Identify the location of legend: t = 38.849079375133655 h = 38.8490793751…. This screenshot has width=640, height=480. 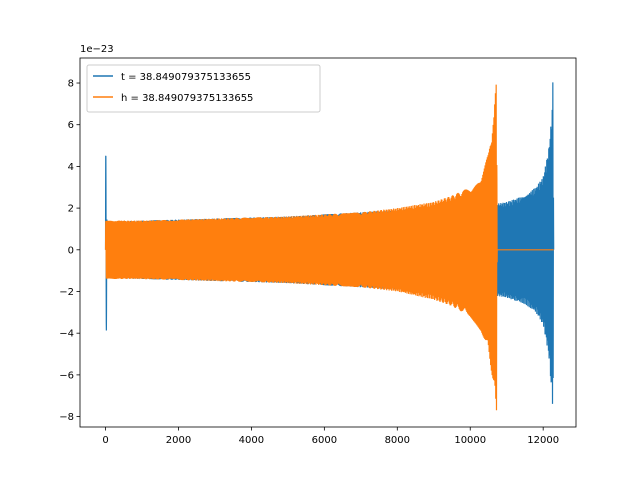
(203, 88).